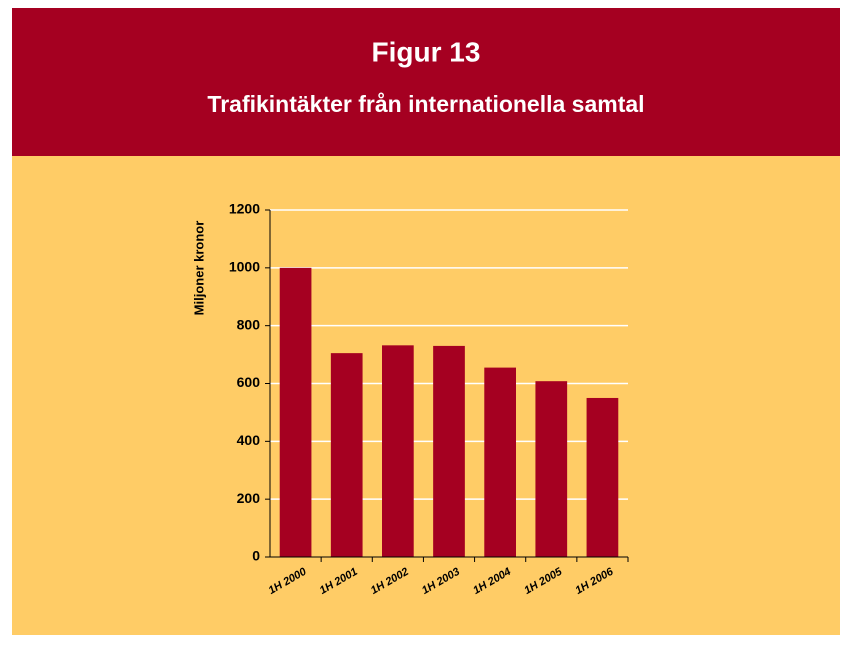 Image resolution: width=853 pixels, height=652 pixels. Describe the element at coordinates (249, 498) in the screenshot. I see `y-tick-label: 200` at that location.